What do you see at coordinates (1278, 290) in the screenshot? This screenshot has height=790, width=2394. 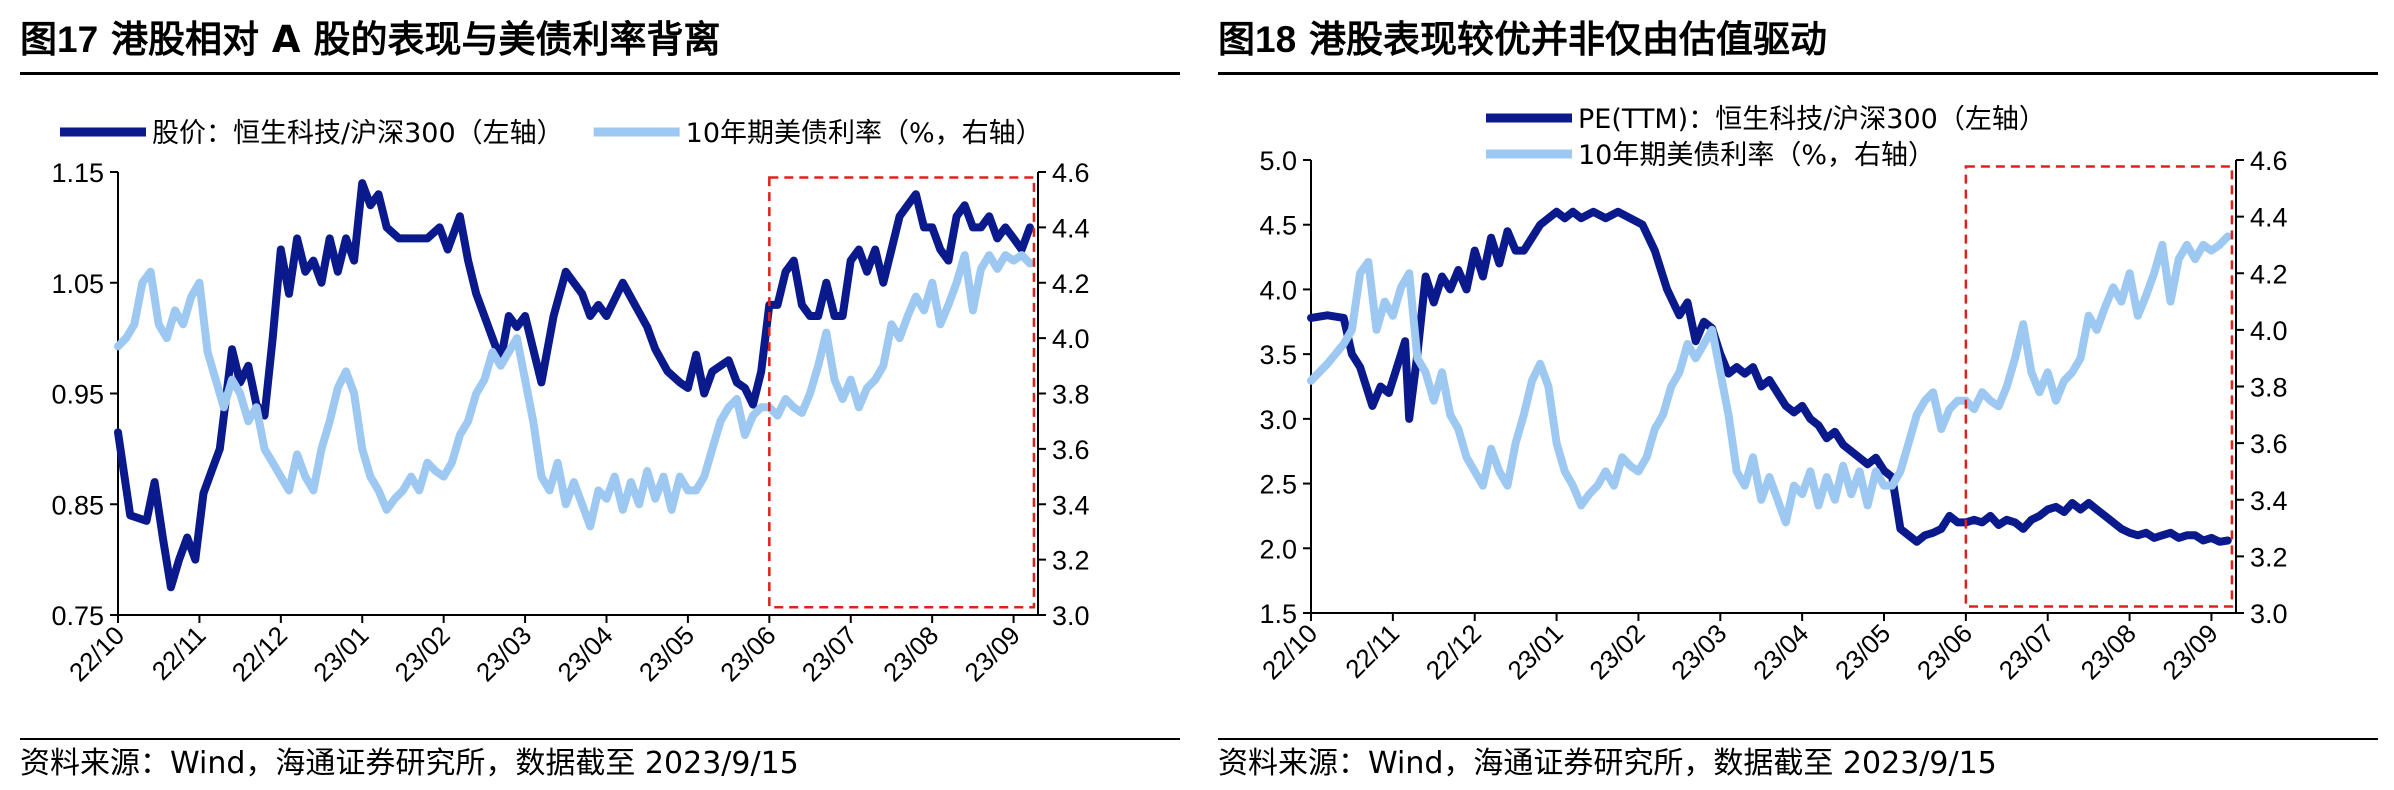 I see `y-left-tick-label: 4.0` at bounding box center [1278, 290].